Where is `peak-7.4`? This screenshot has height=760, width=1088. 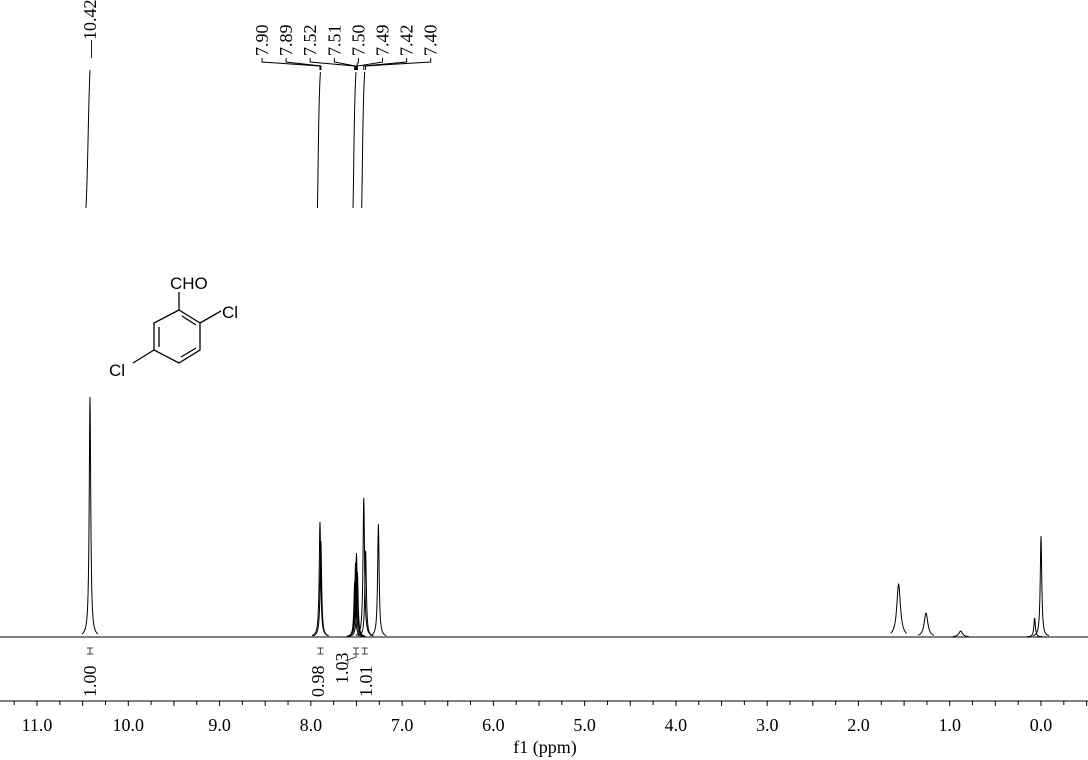
peak-7.4 is located at coordinates (365, 593).